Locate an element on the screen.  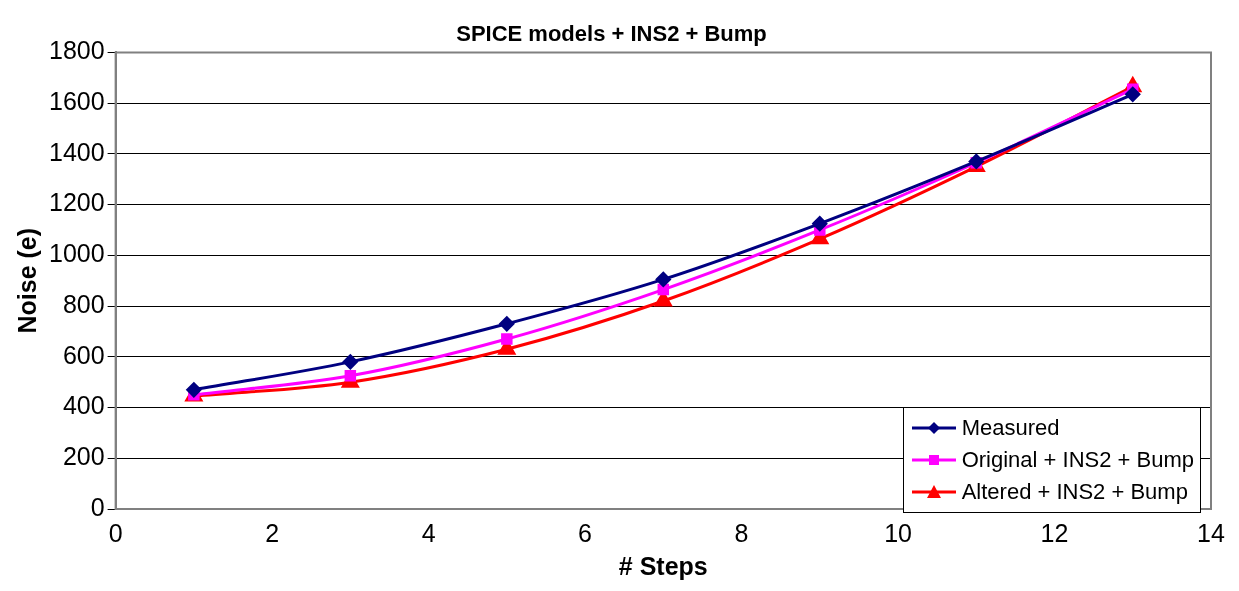
y-tick-label: 200 is located at coordinates (83, 456).